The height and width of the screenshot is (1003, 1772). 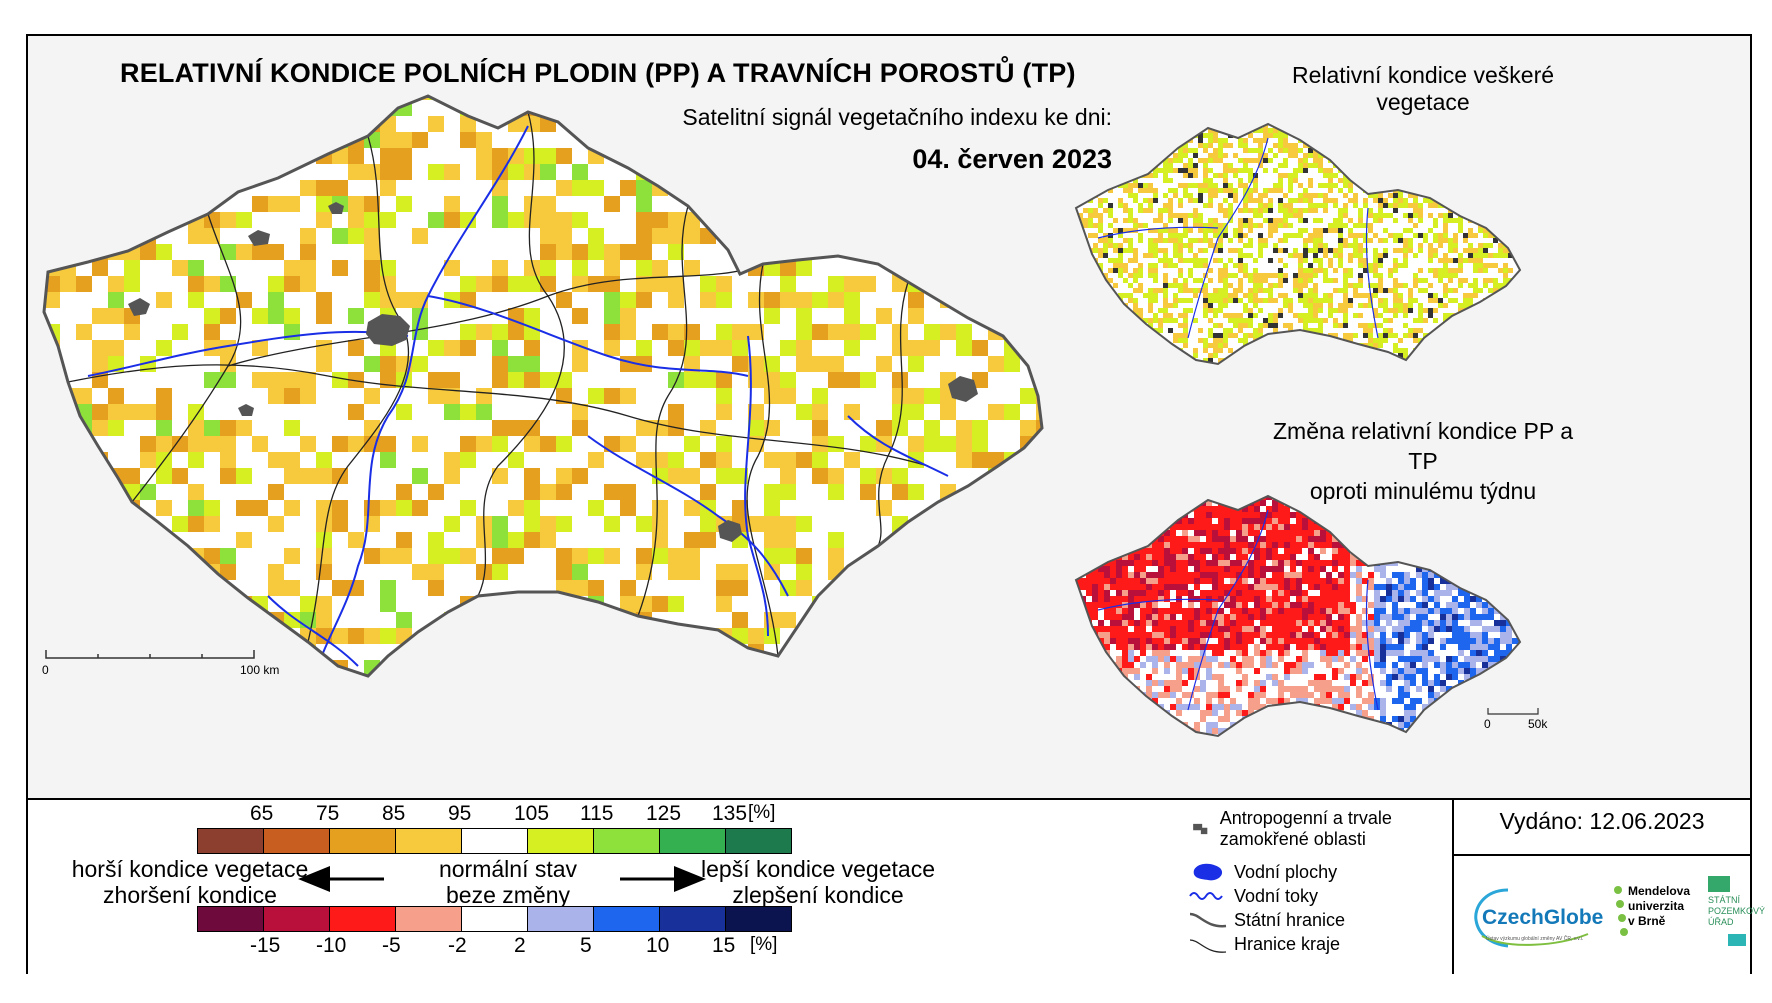 I want to click on legend-tick-label: 95, so click(x=460, y=813).